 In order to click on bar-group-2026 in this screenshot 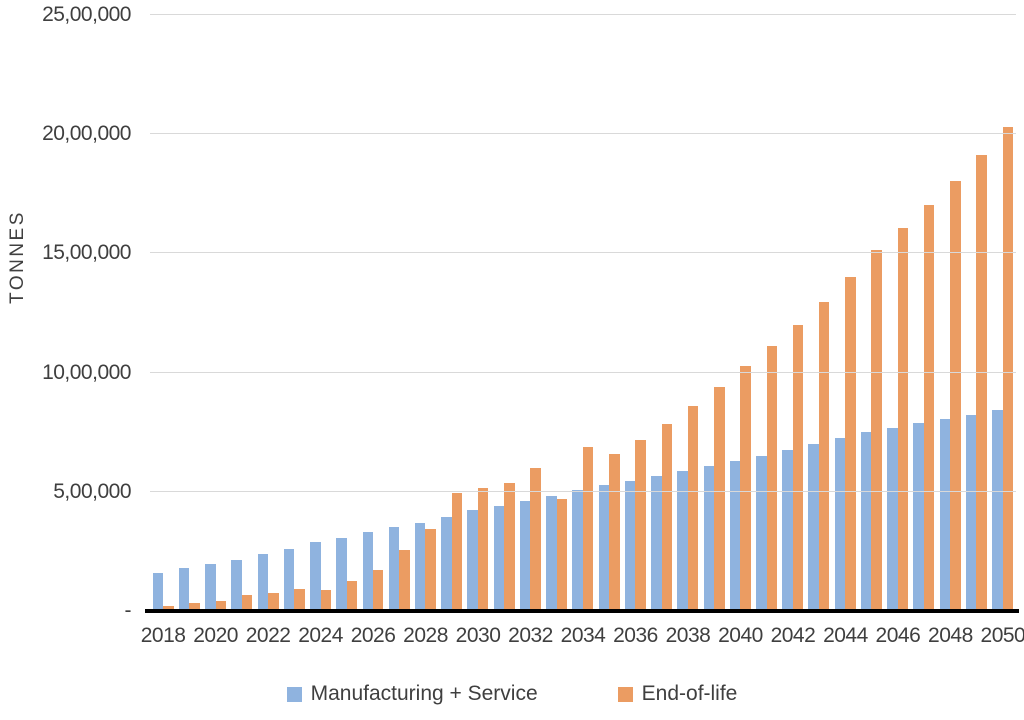, I will do `click(373, 313)`.